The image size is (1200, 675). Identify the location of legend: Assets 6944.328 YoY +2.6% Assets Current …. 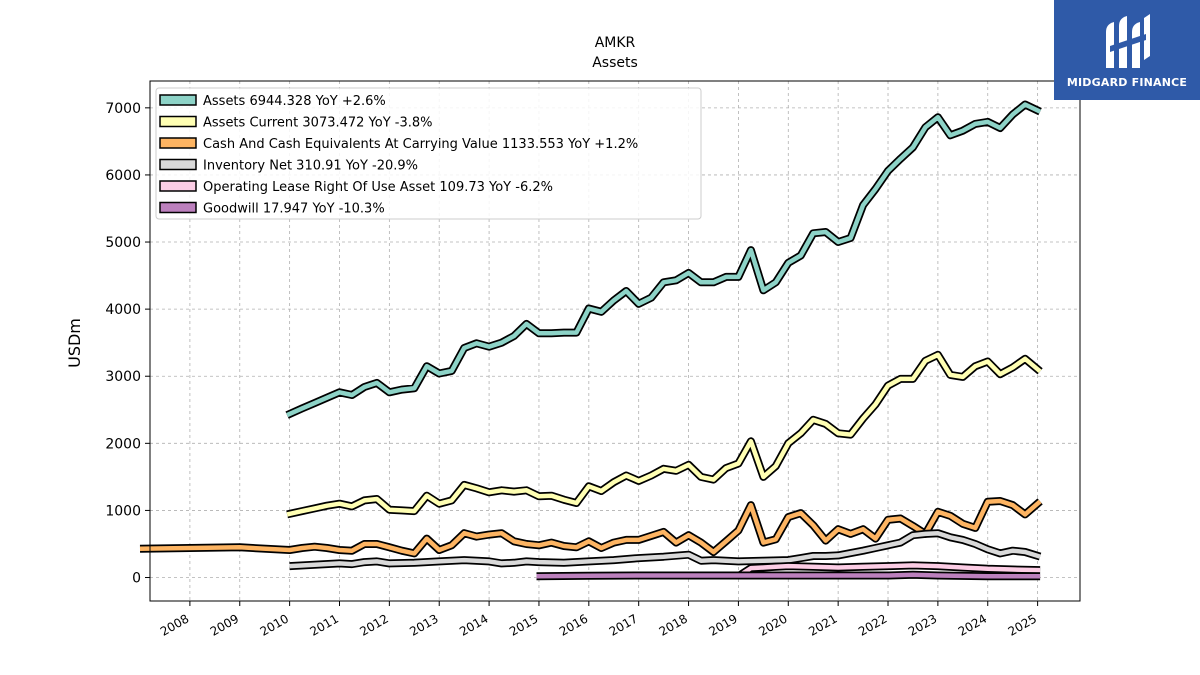
(428, 153).